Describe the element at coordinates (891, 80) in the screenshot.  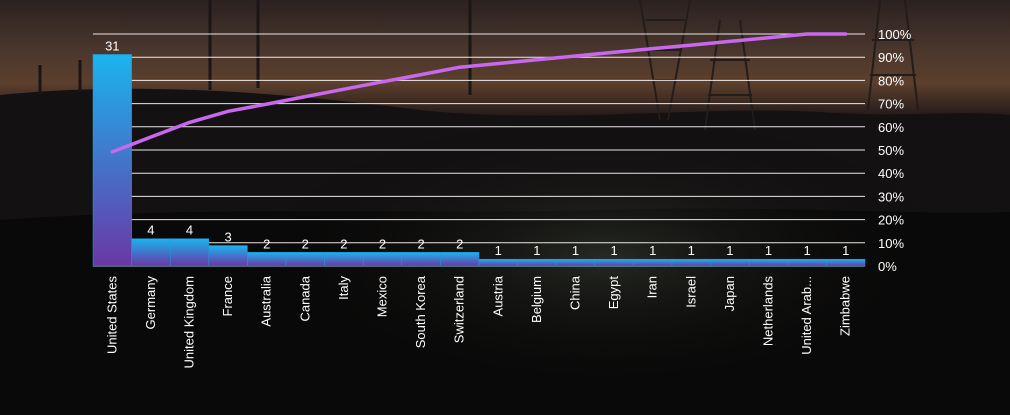
I see `right-axis-tick-label: 80%` at that location.